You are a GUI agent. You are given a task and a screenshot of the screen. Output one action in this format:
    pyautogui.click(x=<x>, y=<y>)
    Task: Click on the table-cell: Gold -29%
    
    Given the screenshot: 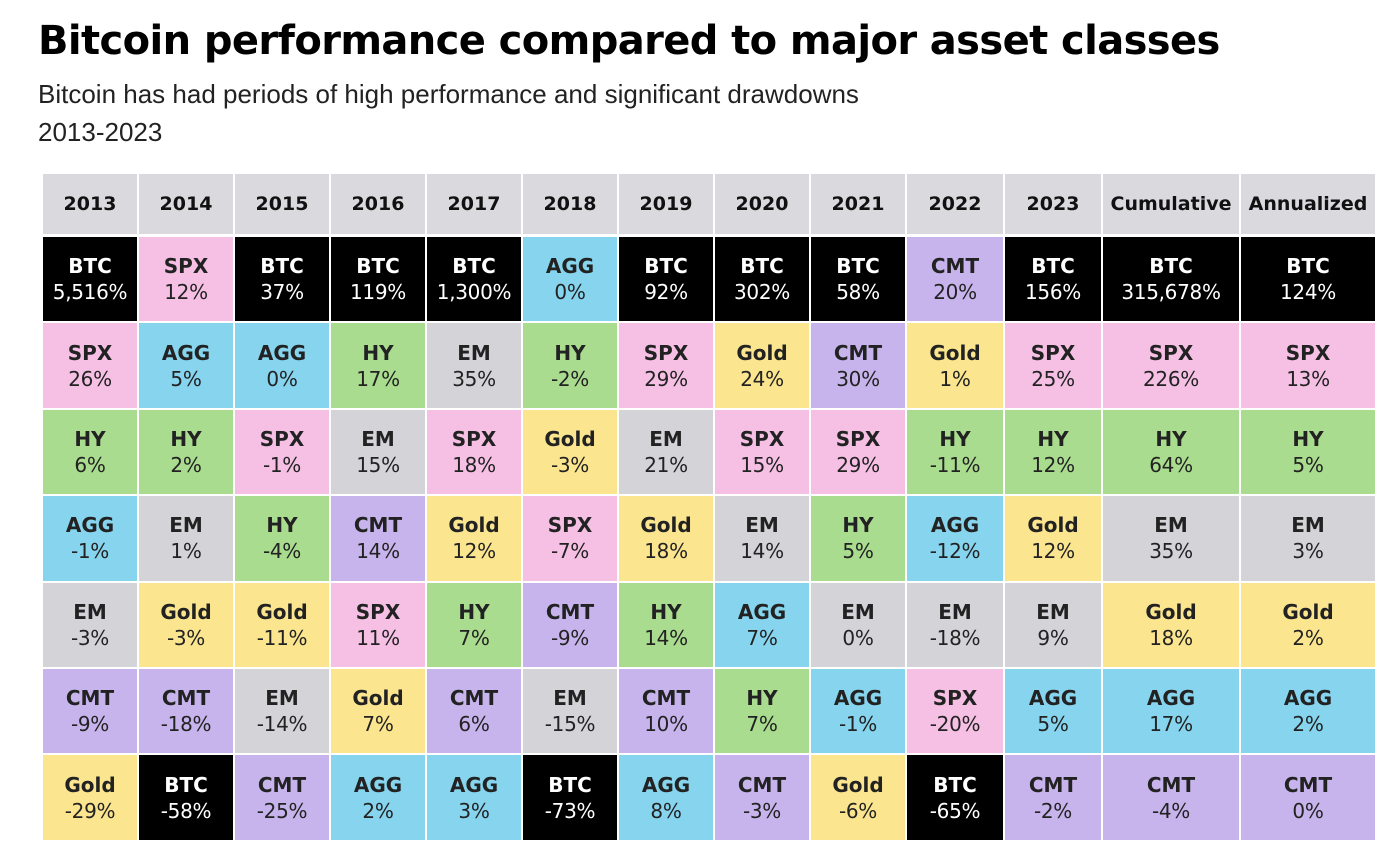 What is the action you would take?
    pyautogui.click(x=90, y=797)
    